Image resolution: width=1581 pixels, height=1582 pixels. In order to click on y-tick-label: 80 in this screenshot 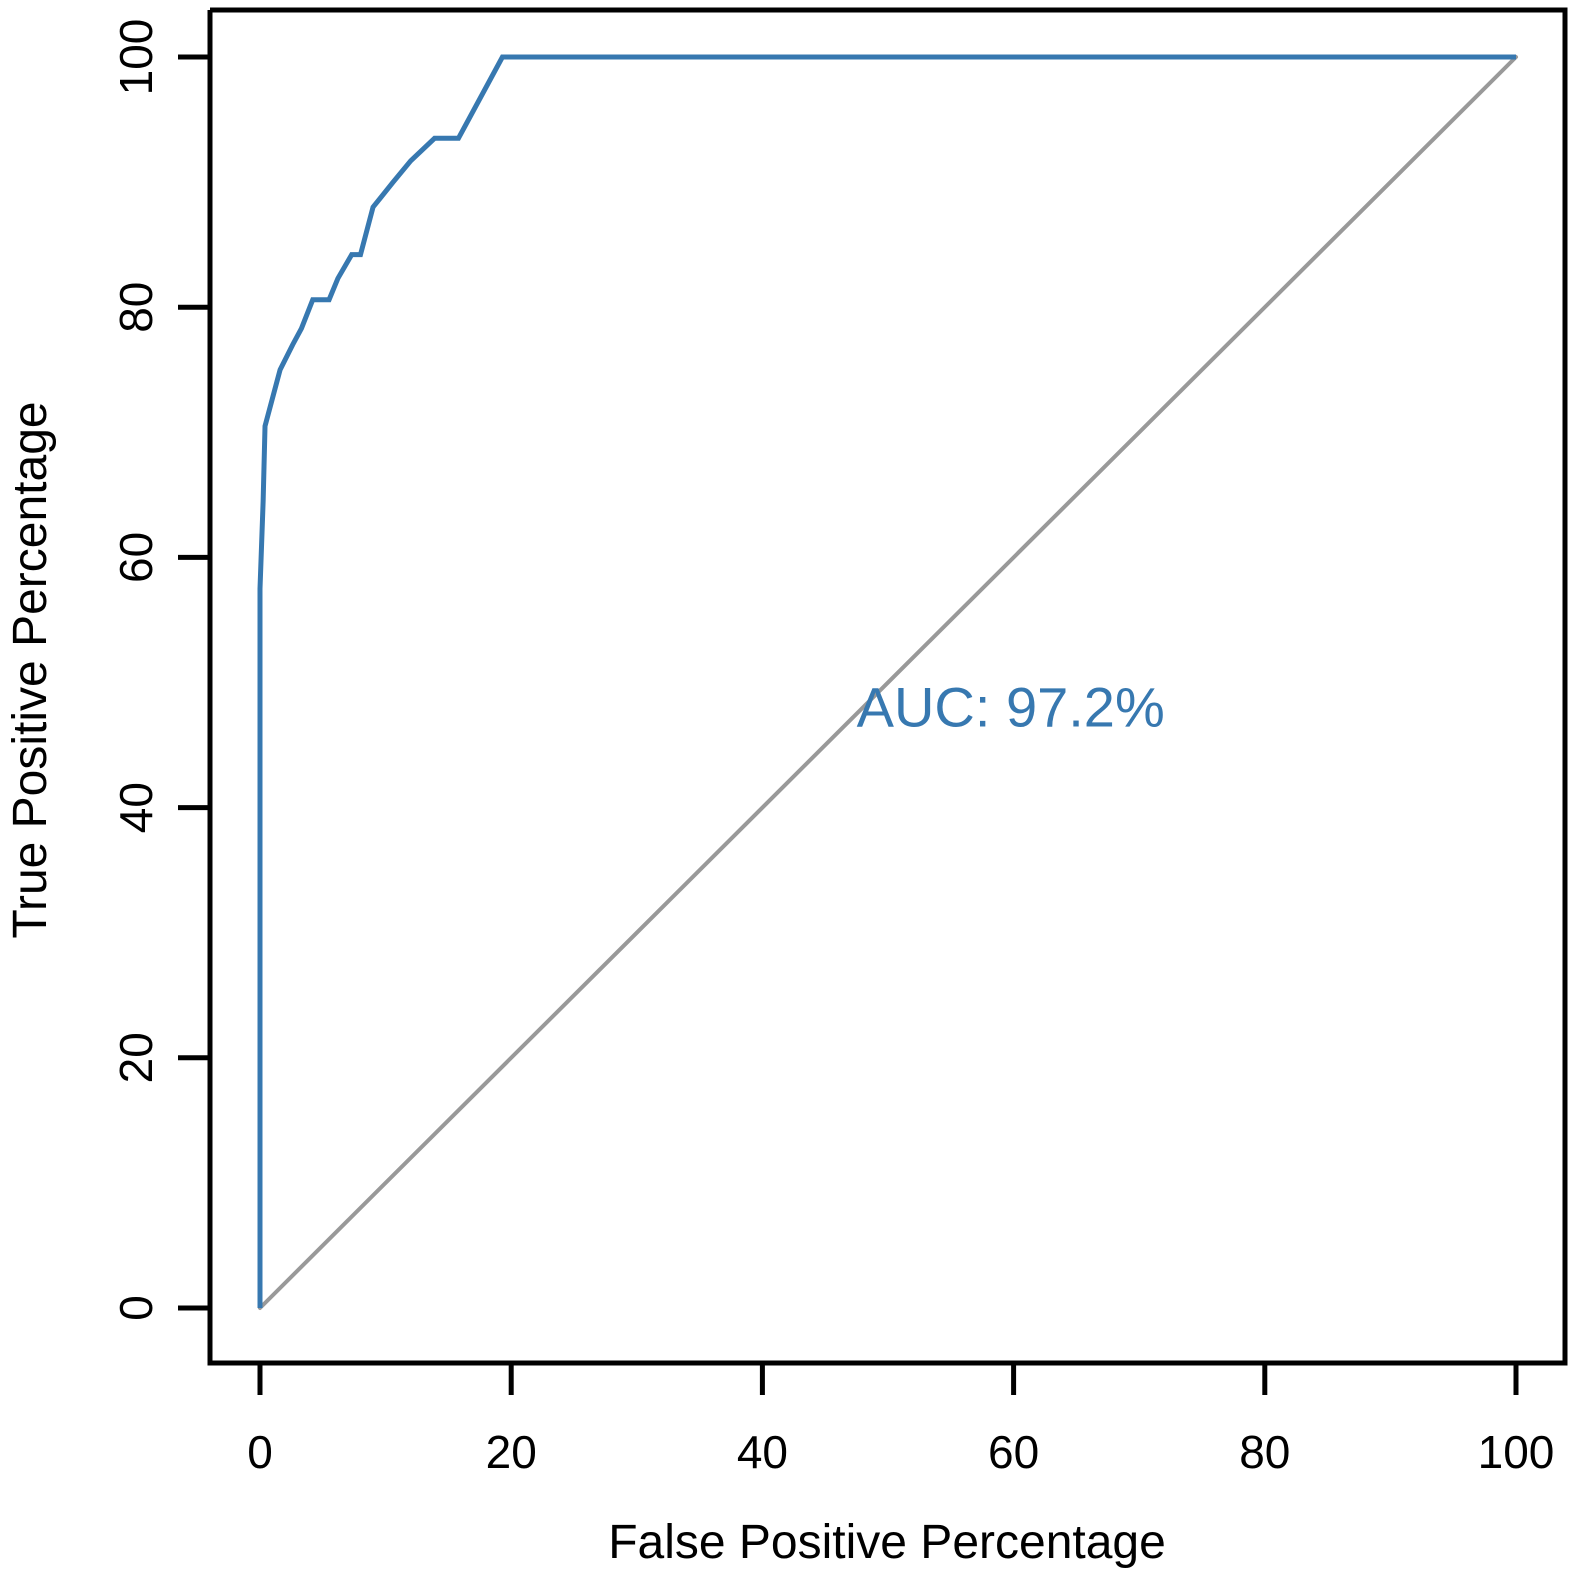, I will do `click(136, 307)`.